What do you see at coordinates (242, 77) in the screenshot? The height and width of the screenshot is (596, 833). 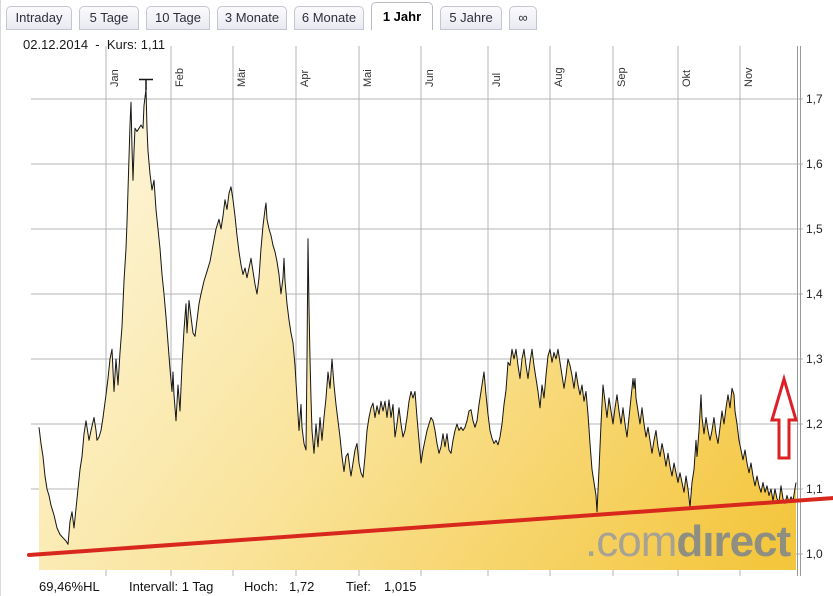 I see `svg-text: Mär` at bounding box center [242, 77].